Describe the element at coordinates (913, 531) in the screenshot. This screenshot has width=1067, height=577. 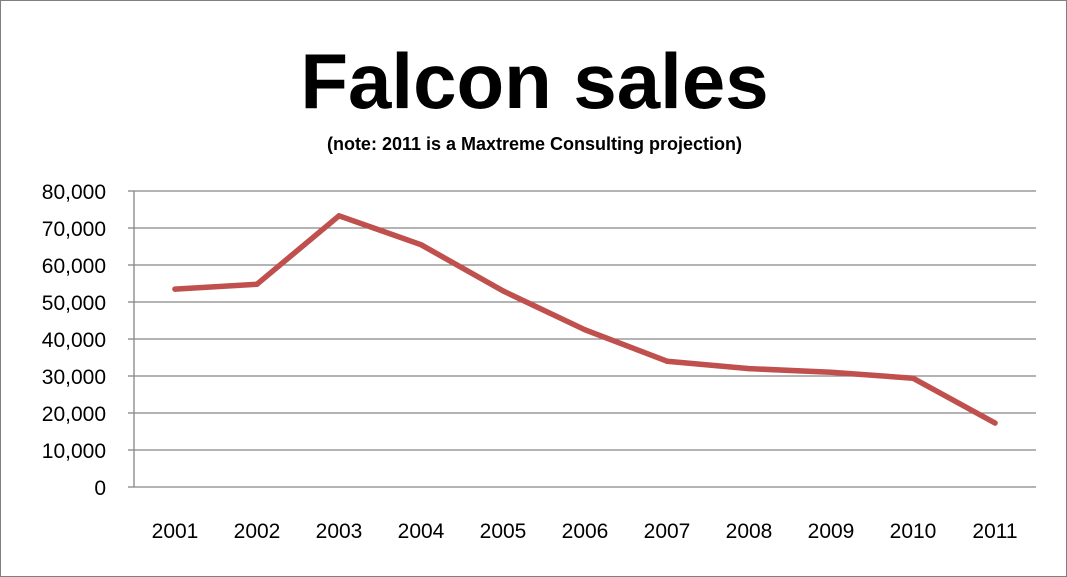
I see `x-tick-label: 2010` at that location.